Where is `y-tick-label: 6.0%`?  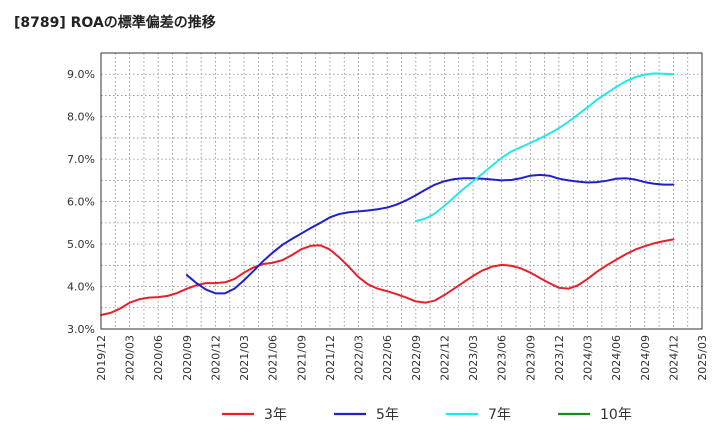
y-tick-label: 6.0% is located at coordinates (81, 202).